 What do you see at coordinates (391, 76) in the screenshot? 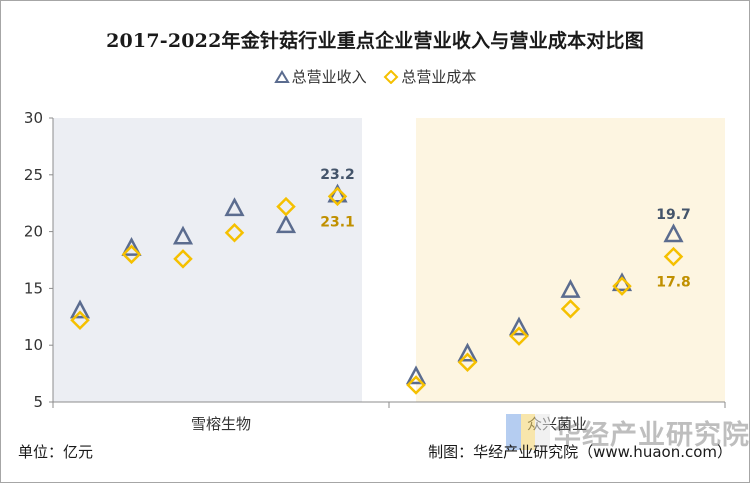
I see `diamond-icon` at bounding box center [391, 76].